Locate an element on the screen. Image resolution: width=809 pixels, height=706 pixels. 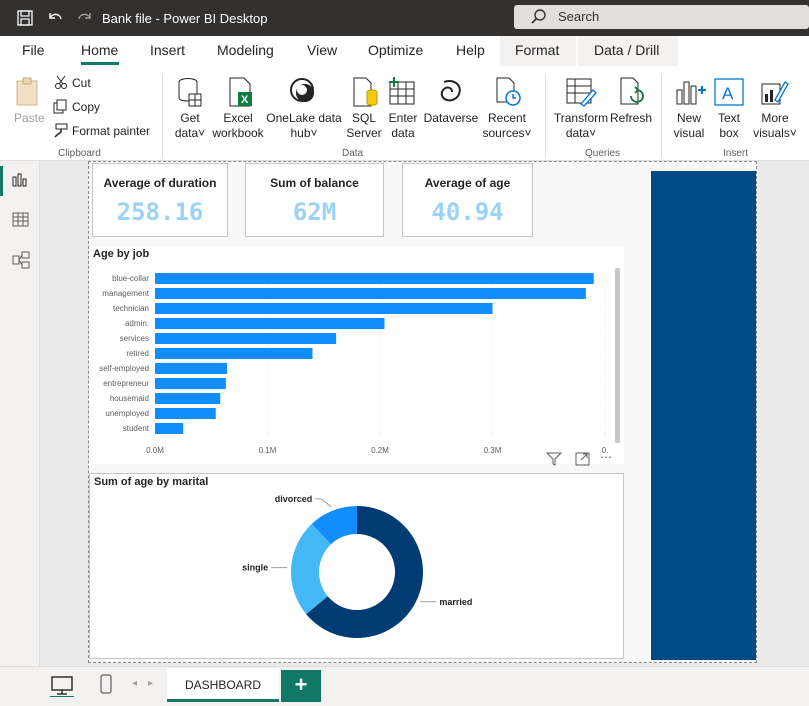
refresh-icon is located at coordinates (632, 92).